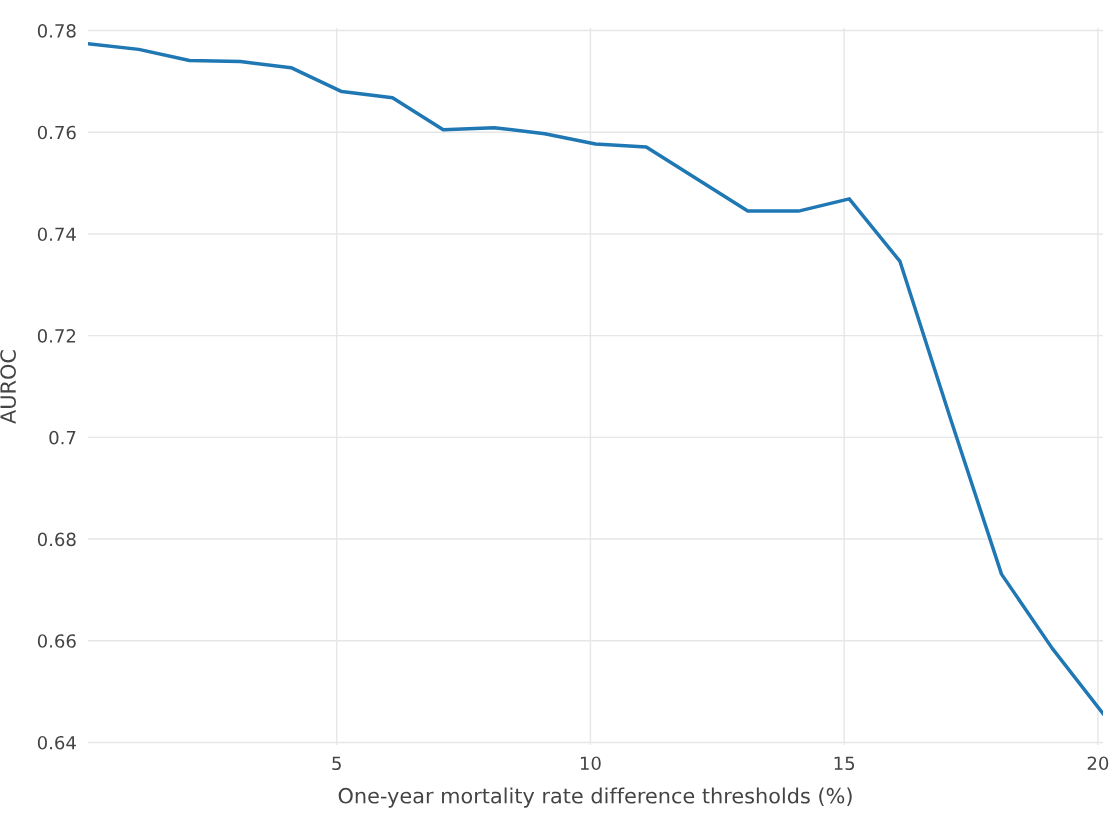  Describe the element at coordinates (56, 31) in the screenshot. I see `y-tick-label: 0.78` at that location.